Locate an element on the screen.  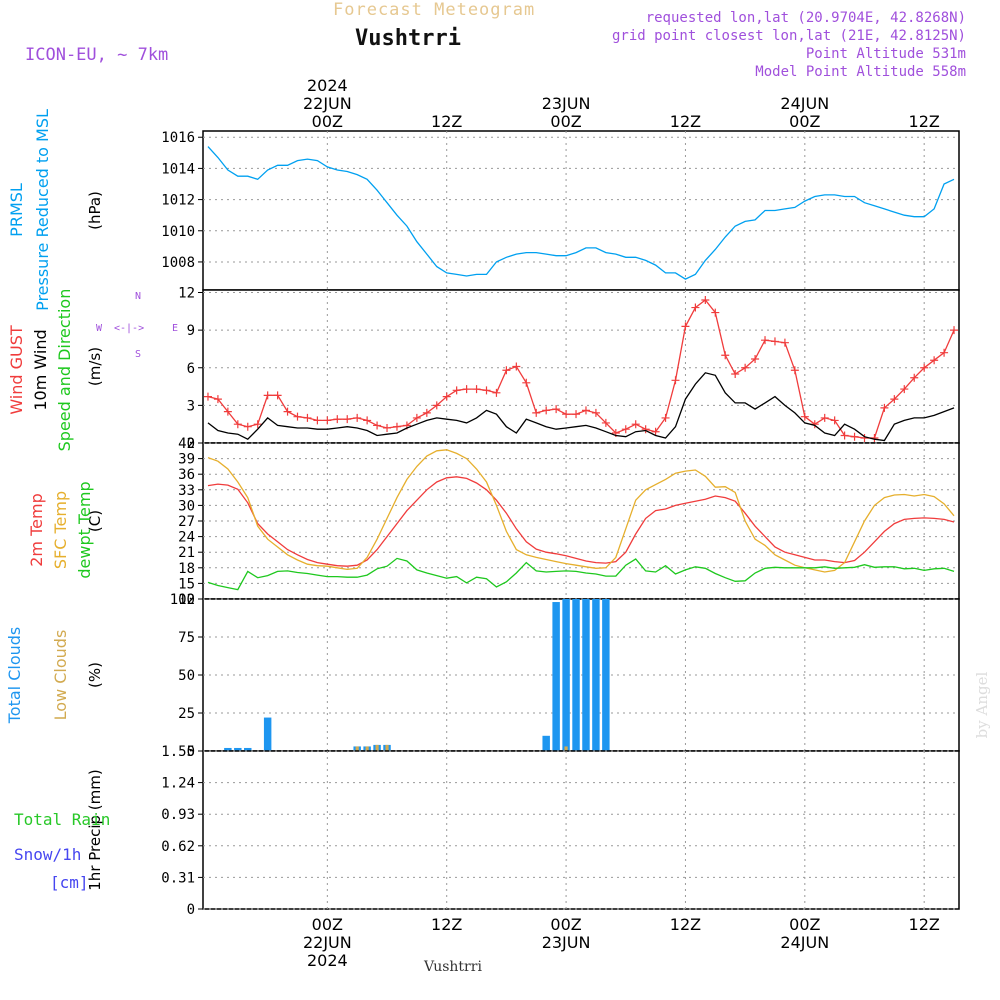
top-time-label: 2024 is located at coordinates (327, 85).